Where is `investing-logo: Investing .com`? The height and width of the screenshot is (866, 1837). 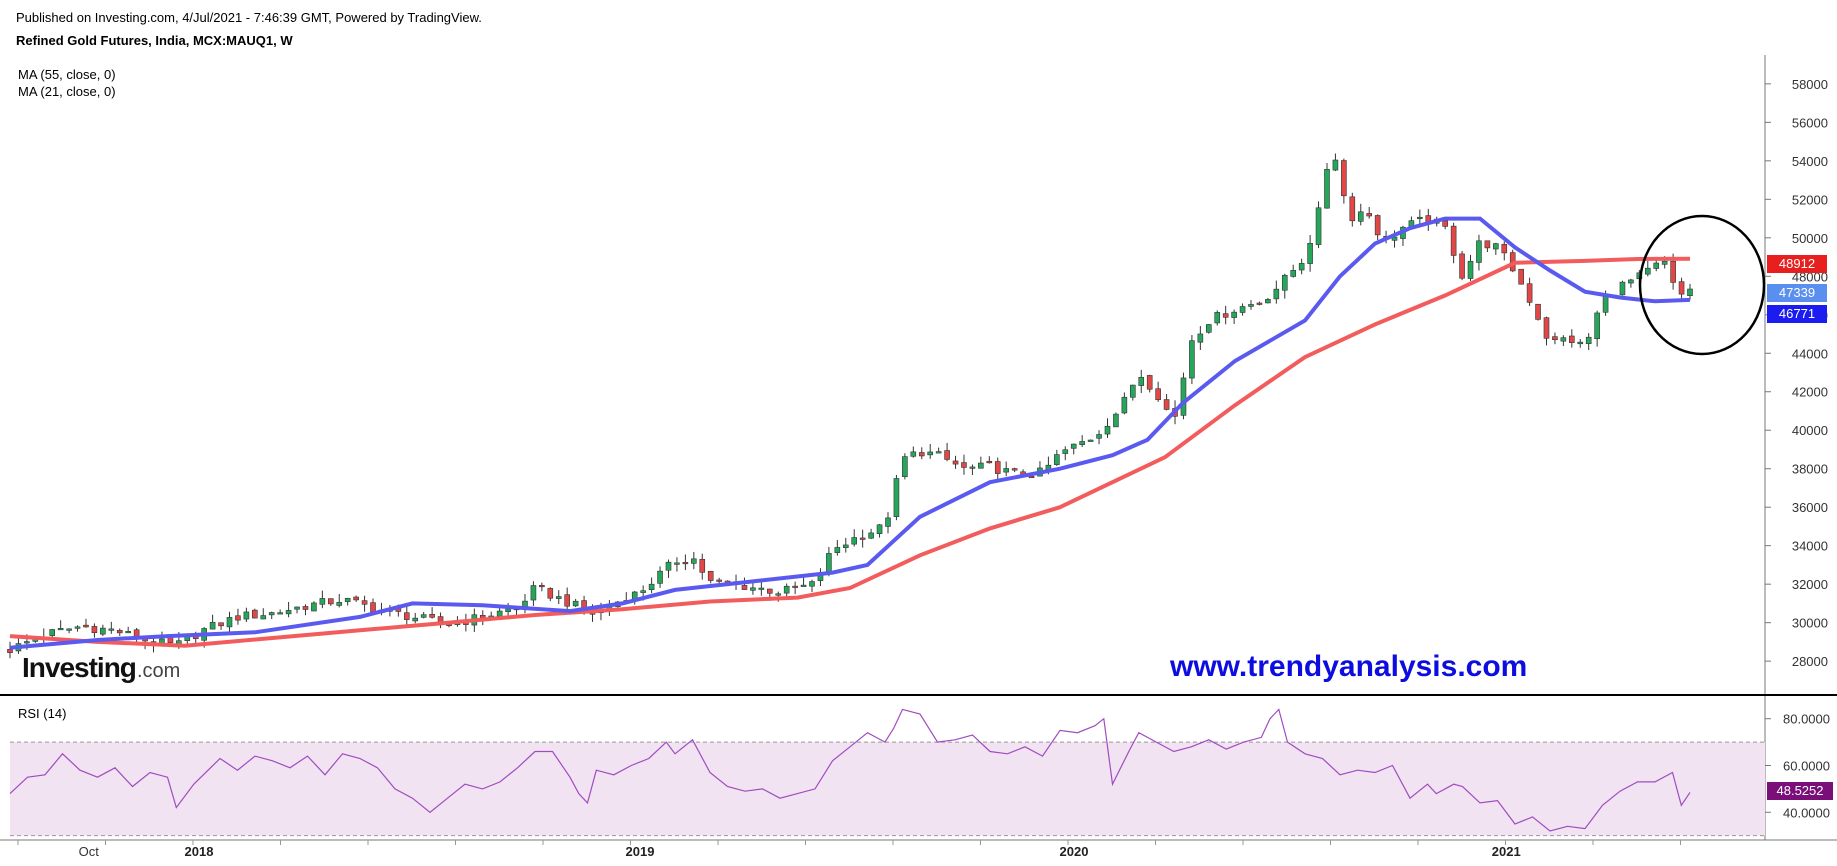
investing-logo: Investing .com is located at coordinates (101, 667).